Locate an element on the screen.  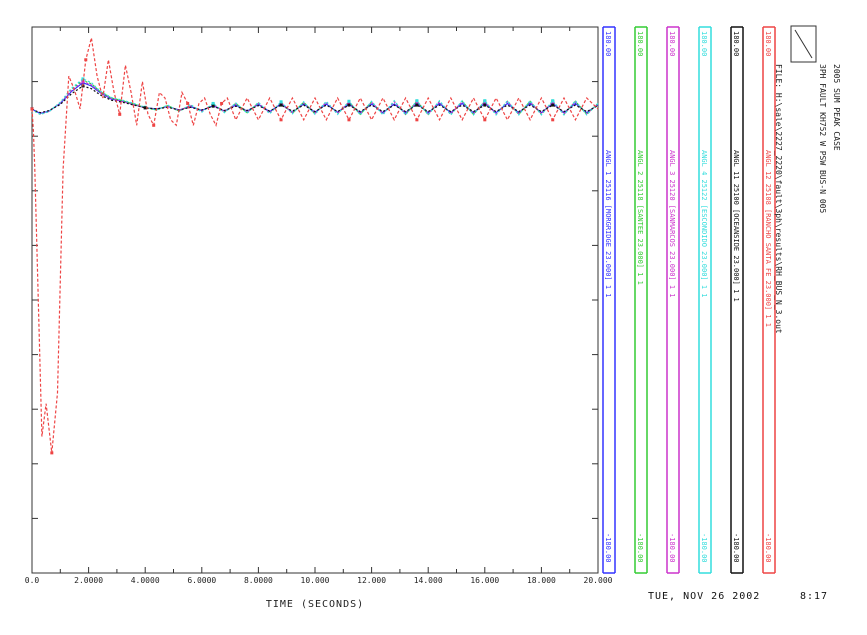
x-axis-label: TIME (SECONDS) is located at coordinates (315, 604).